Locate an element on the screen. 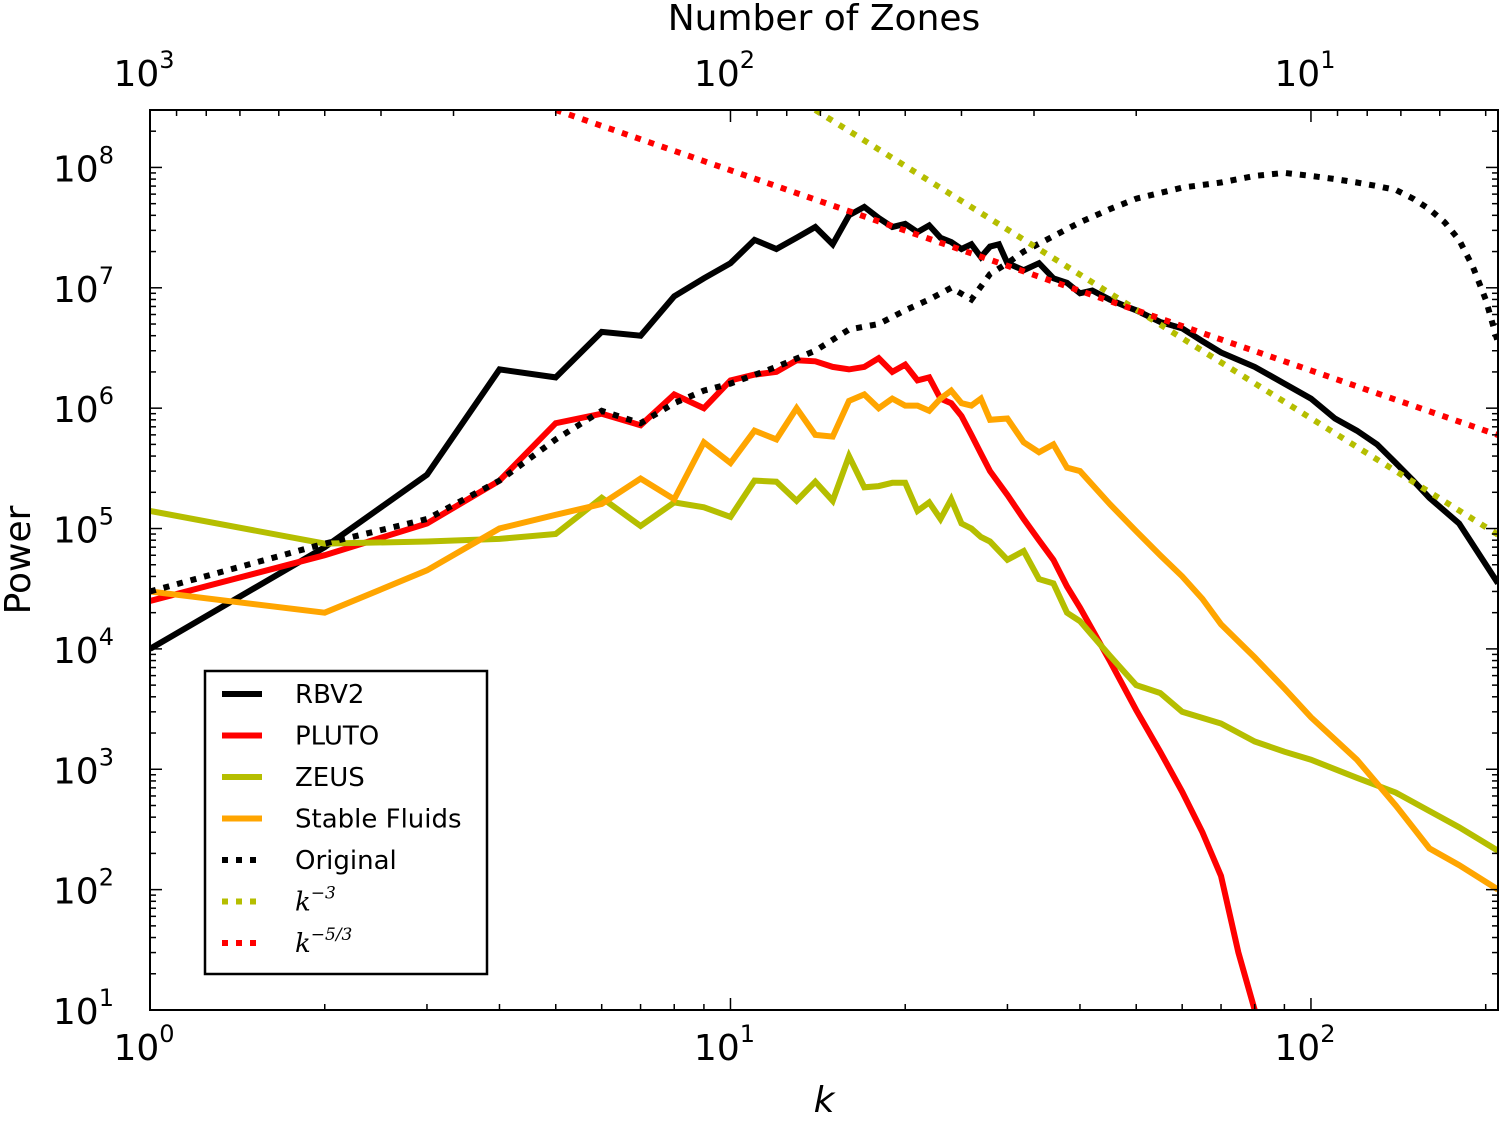 Image resolution: width=1502 pixels, height=1122 pixels. top-tick-label-2: 10¹ is located at coordinates (1304, 70).